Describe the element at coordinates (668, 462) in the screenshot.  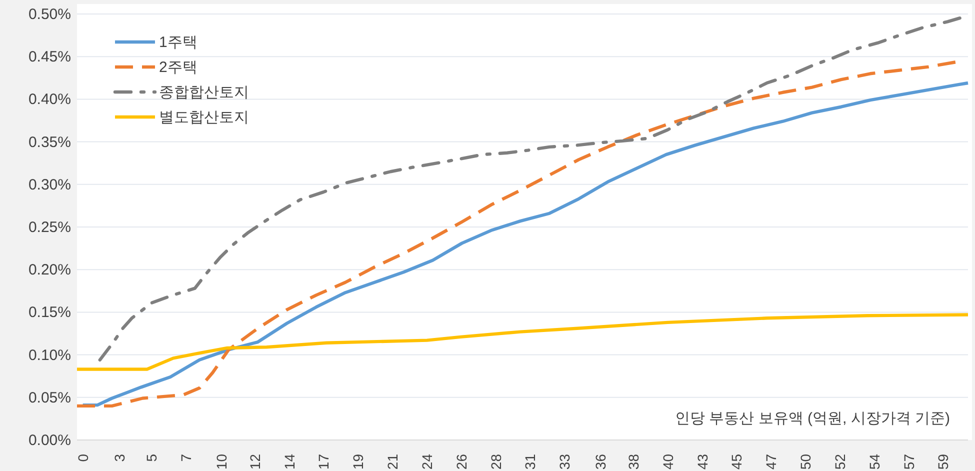
I see `x-tick-label: 40` at that location.